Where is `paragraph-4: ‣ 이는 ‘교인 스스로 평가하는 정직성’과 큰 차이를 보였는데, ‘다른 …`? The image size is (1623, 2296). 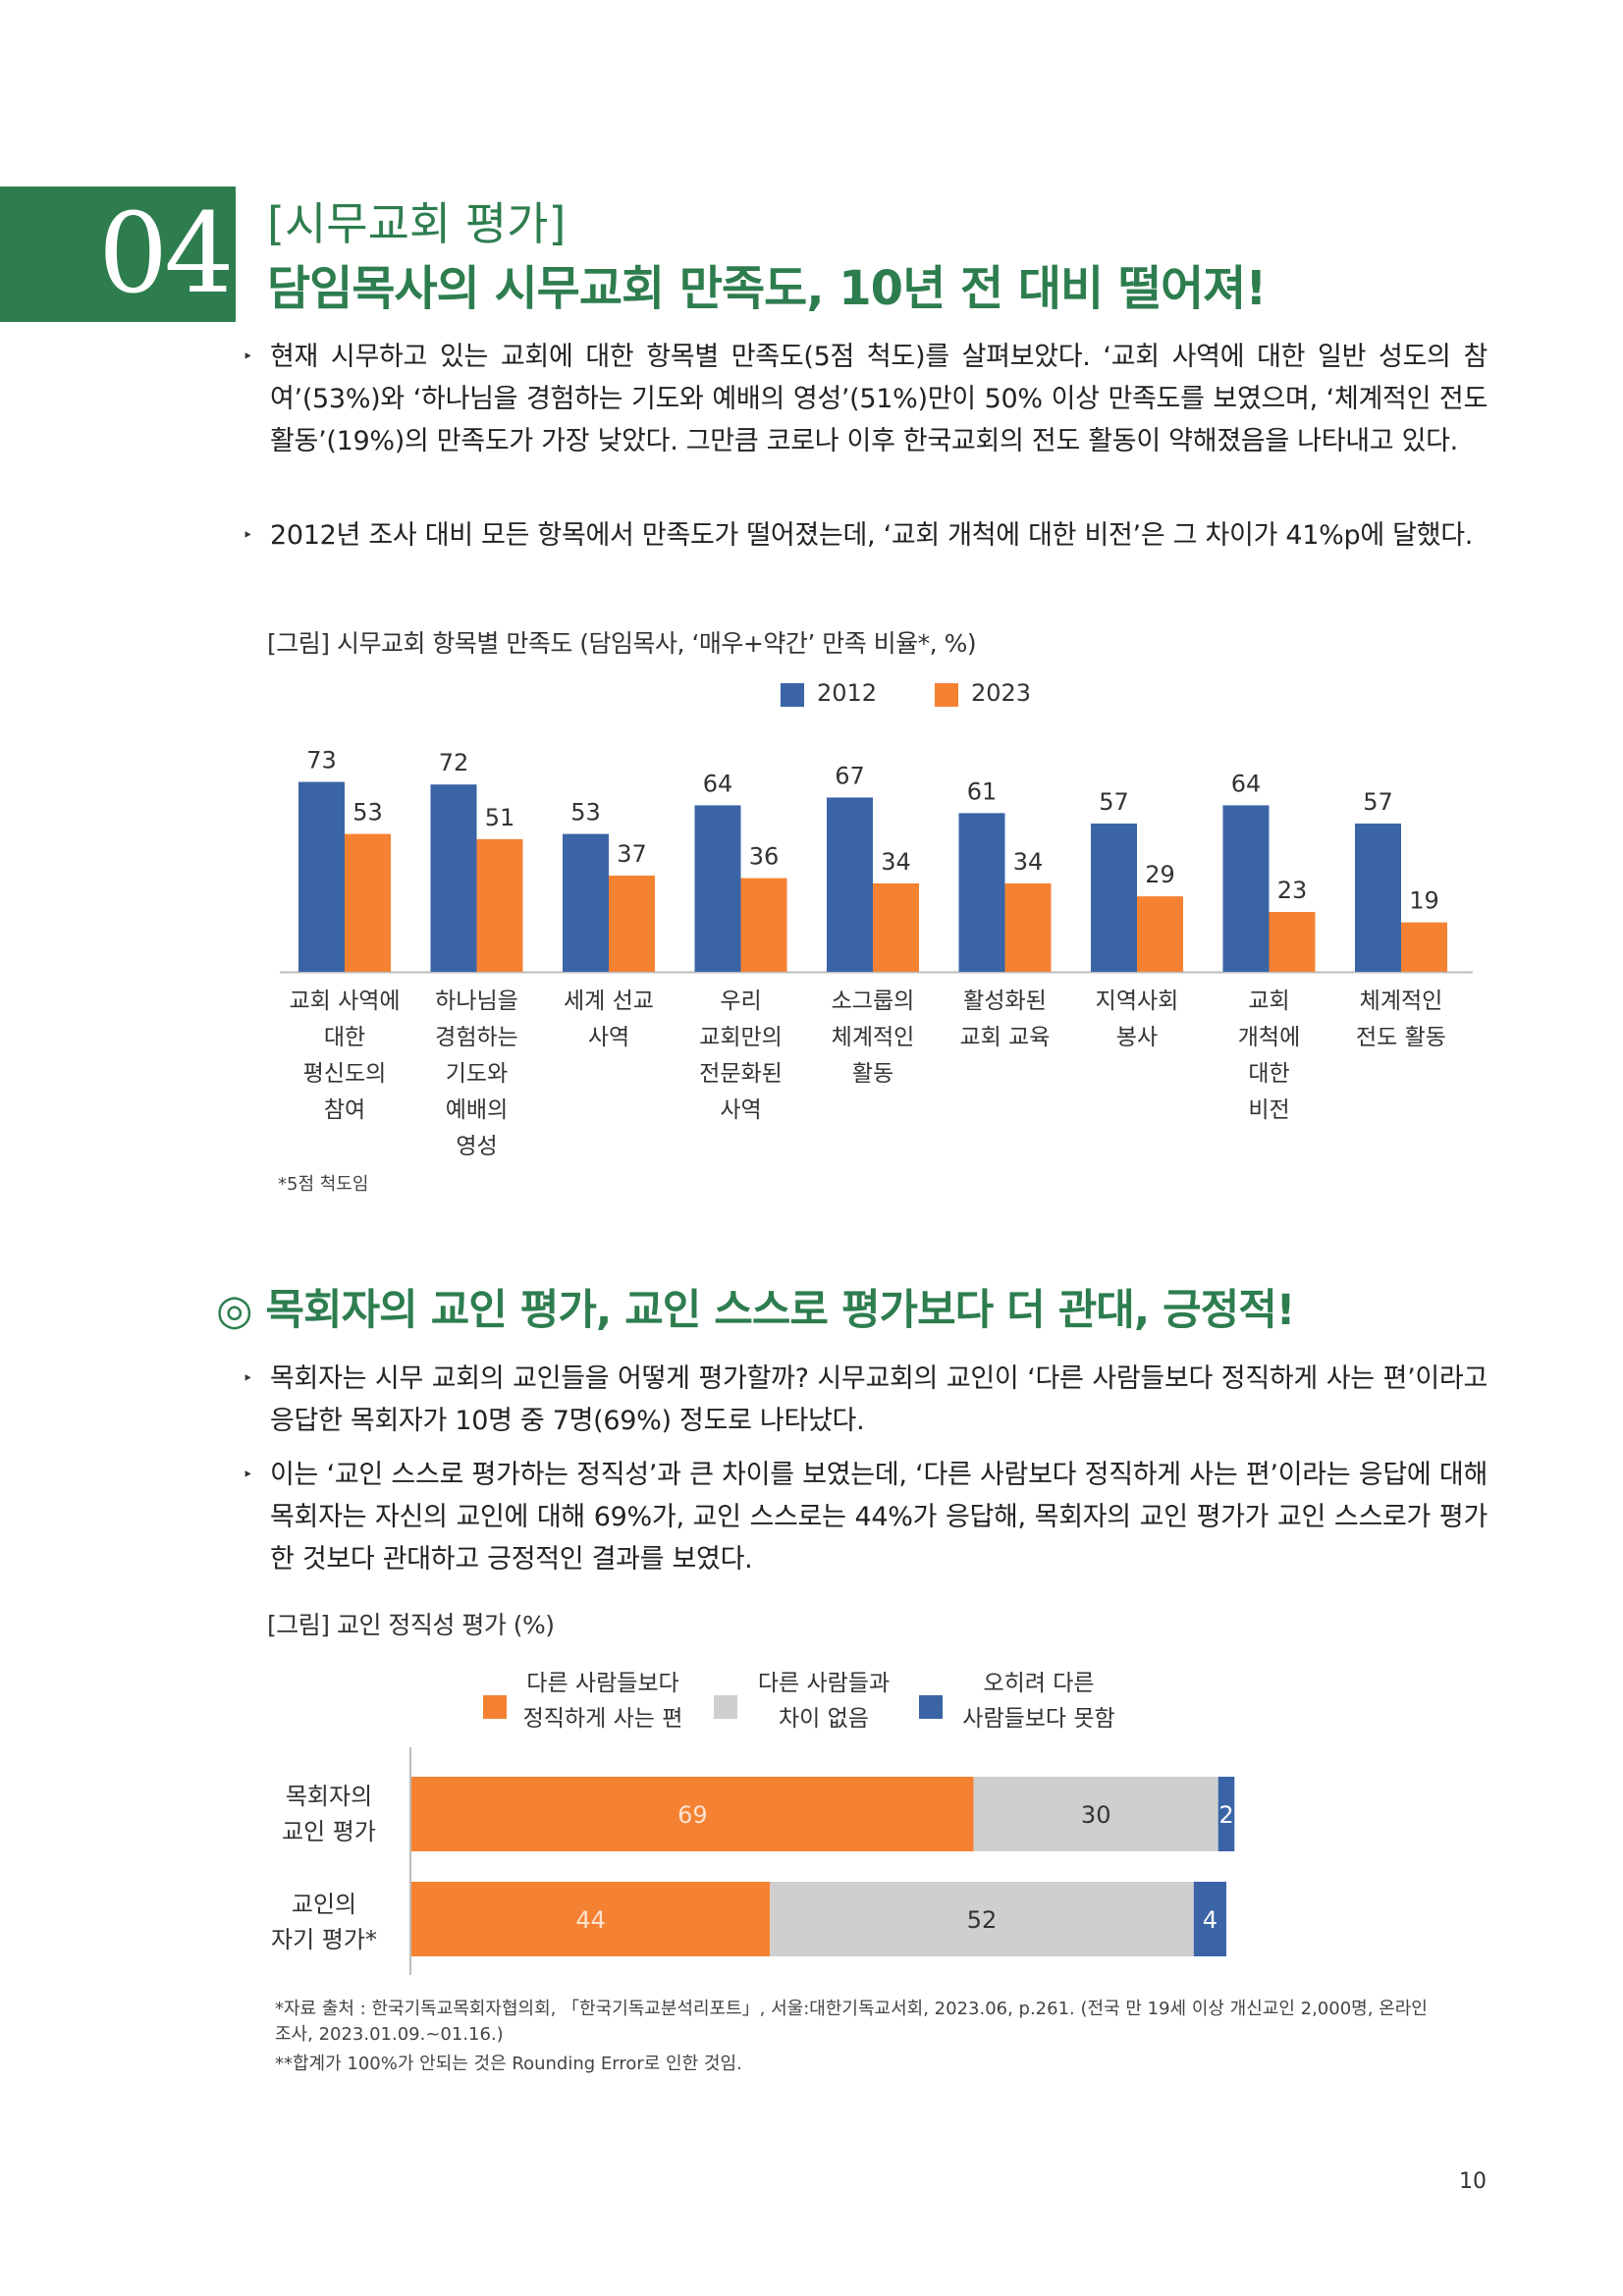
paragraph-4: ‣ 이는 ‘교인 스스로 평가하는 정직성’과 큰 차이를 보였는데, ‘다른 … is located at coordinates (865, 1517).